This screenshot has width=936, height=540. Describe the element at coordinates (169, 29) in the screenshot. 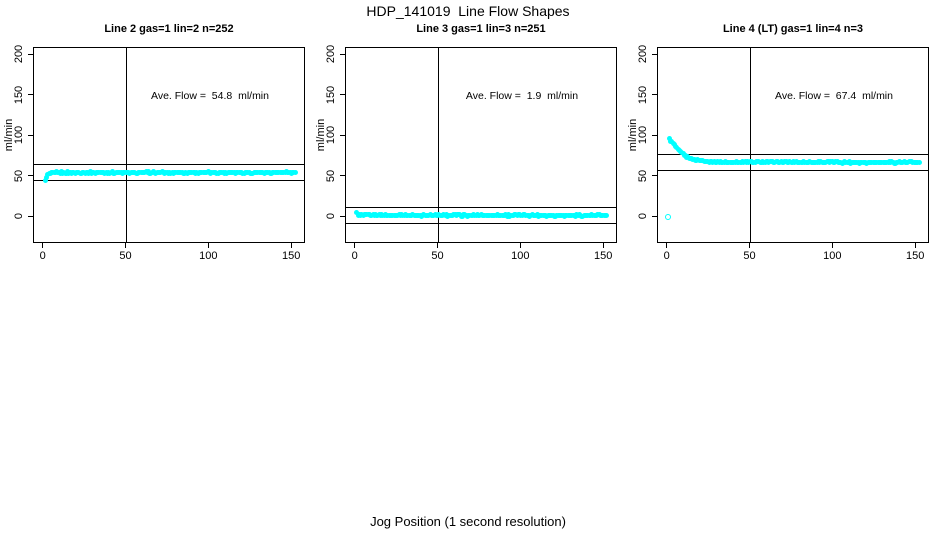

I see `panel-title: Line 2 gas=1 lin=2 n=252` at that location.